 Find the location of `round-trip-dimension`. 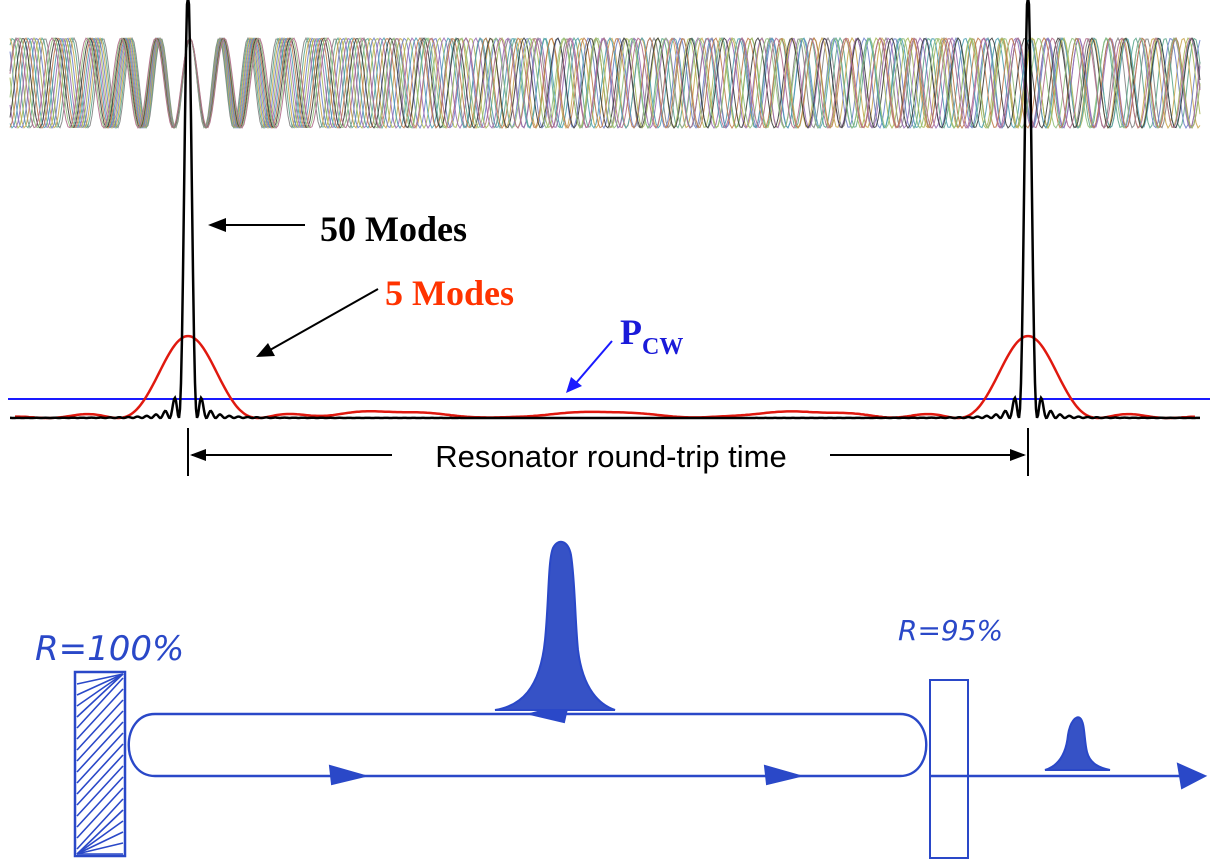

round-trip-dimension is located at coordinates (608, 452).